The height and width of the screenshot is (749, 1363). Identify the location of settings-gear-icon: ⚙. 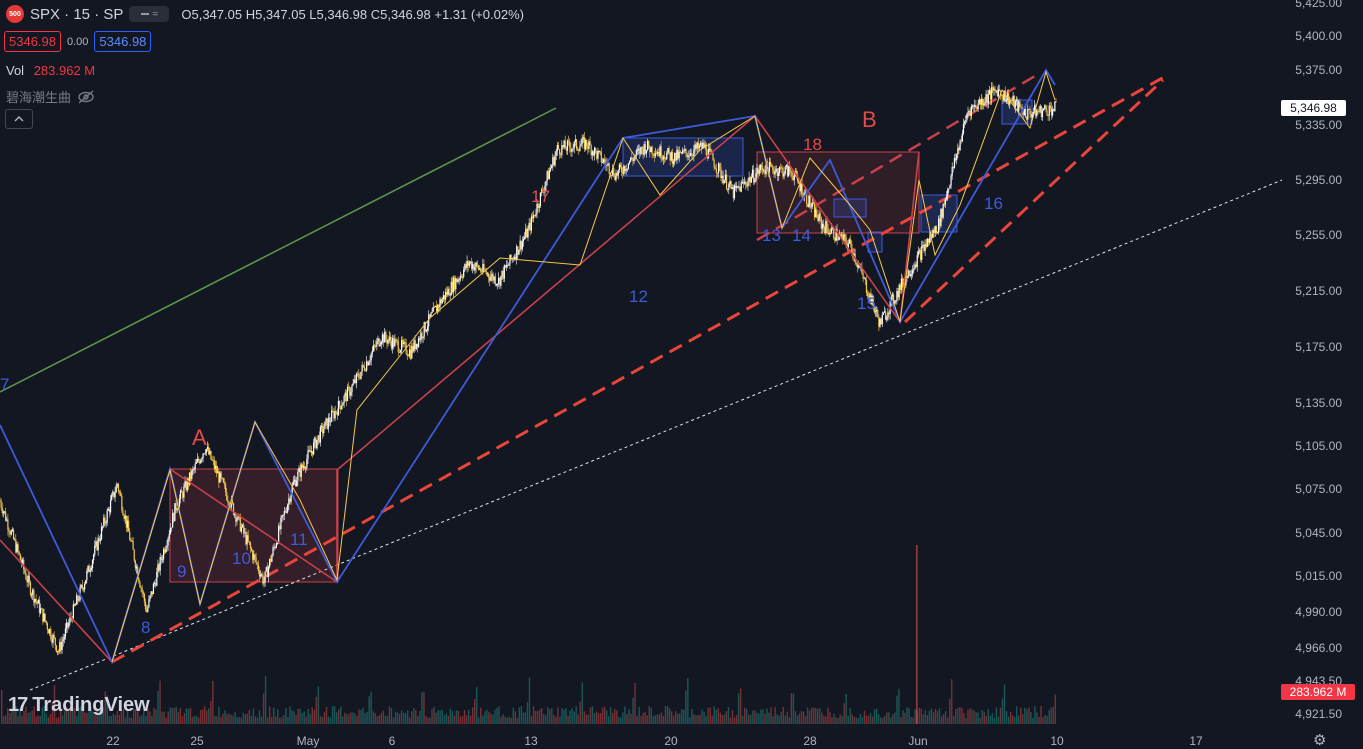
(1320, 740).